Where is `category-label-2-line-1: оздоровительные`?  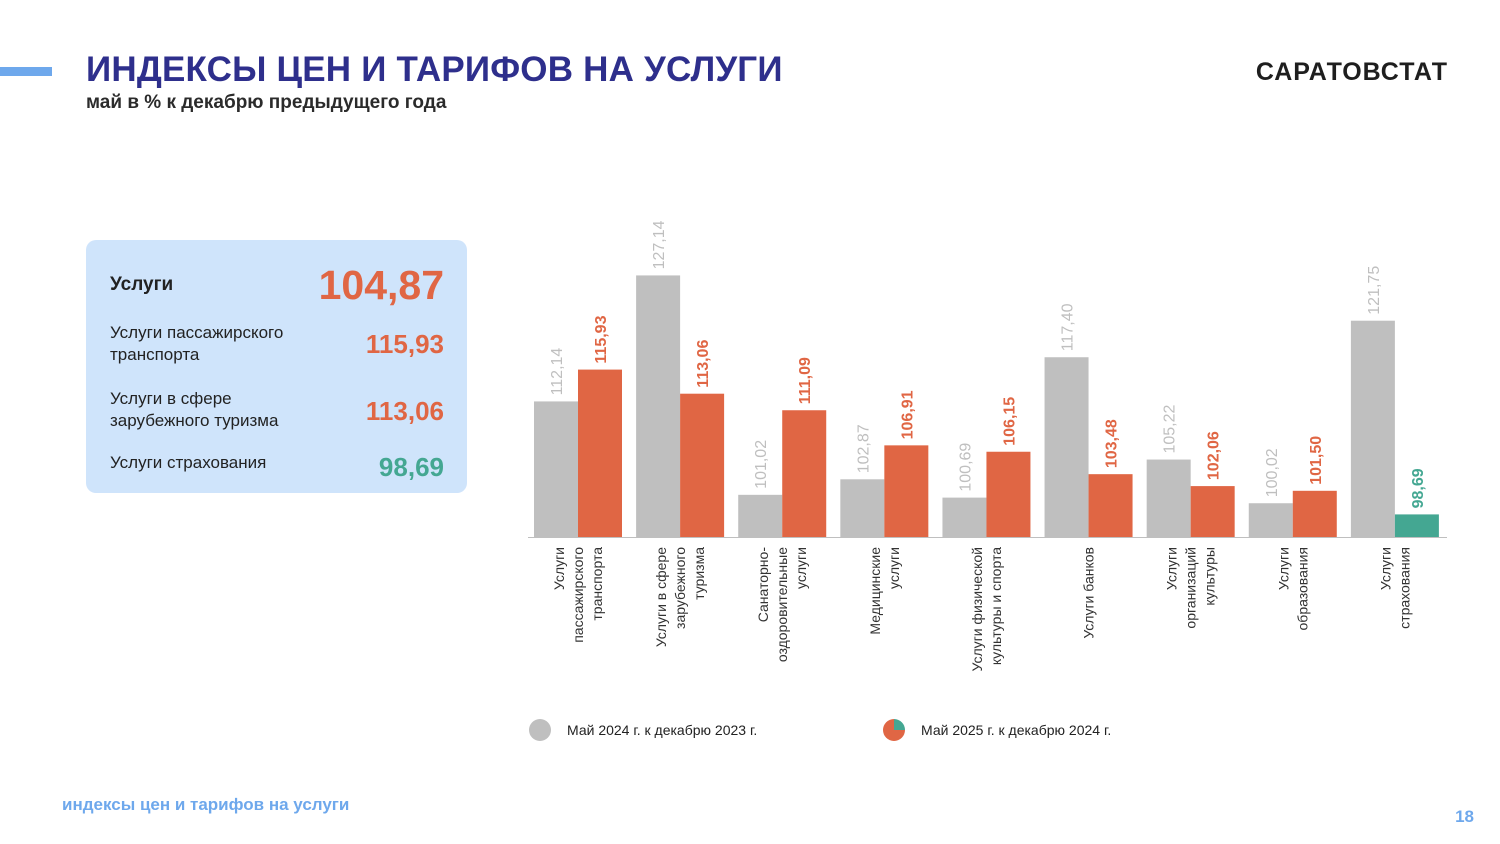 category-label-2-line-1: оздоровительные is located at coordinates (782, 604).